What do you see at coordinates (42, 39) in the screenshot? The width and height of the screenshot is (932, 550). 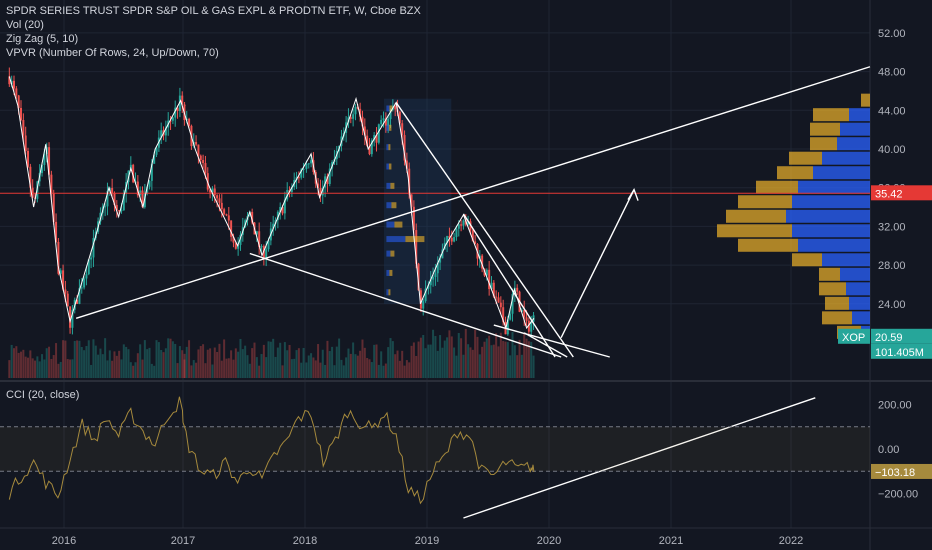 I see `indicator-zigzag: Zig Zag (5, 10)` at bounding box center [42, 39].